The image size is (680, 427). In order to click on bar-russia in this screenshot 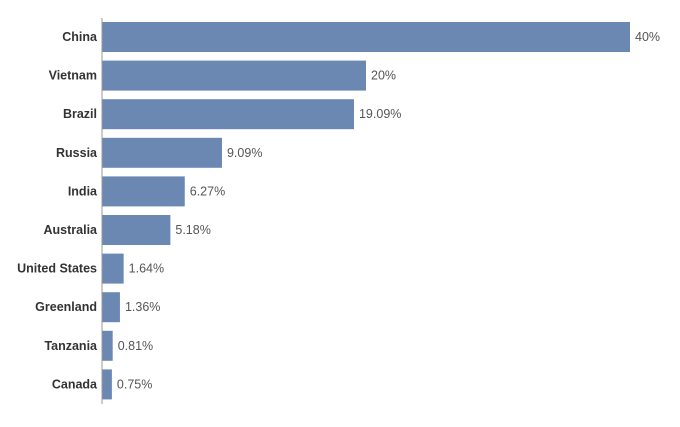, I will do `click(162, 152)`.